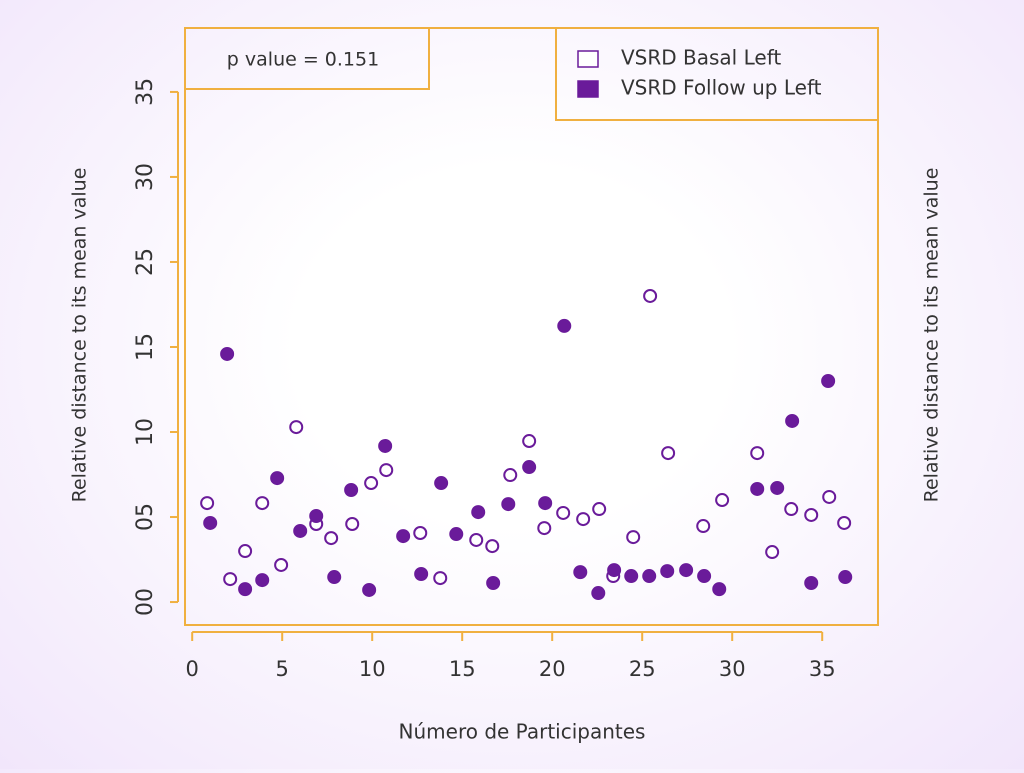 Image resolution: width=1024 pixels, height=773 pixels. Describe the element at coordinates (192, 669) in the screenshot. I see `x-tick-label: 0` at that location.